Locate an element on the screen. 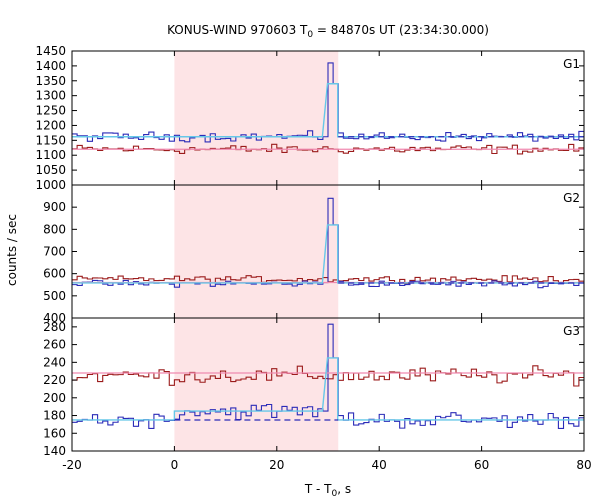 Image resolution: width=600 pixels, height=500 pixels. fit-blue-G3 is located at coordinates (328, 389).